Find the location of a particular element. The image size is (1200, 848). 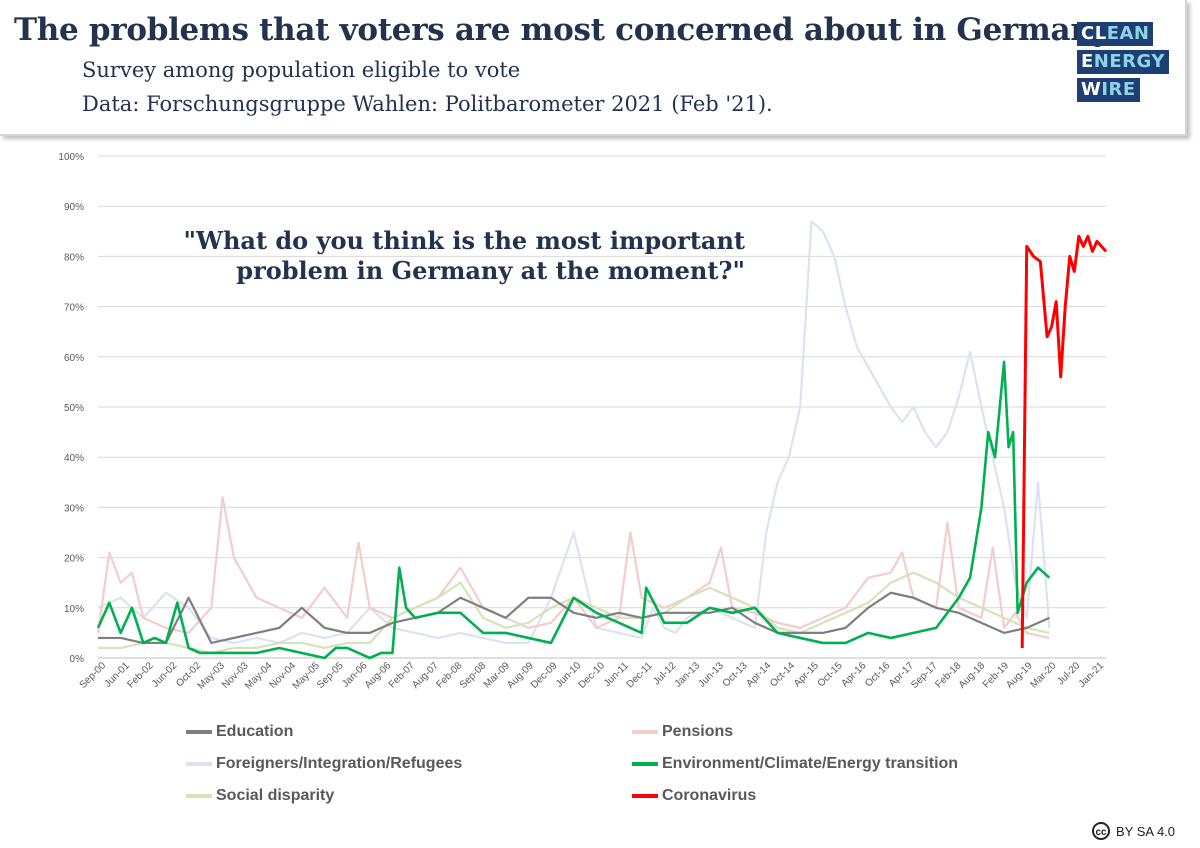

x-tick-label: May-05 is located at coordinates (307, 676).